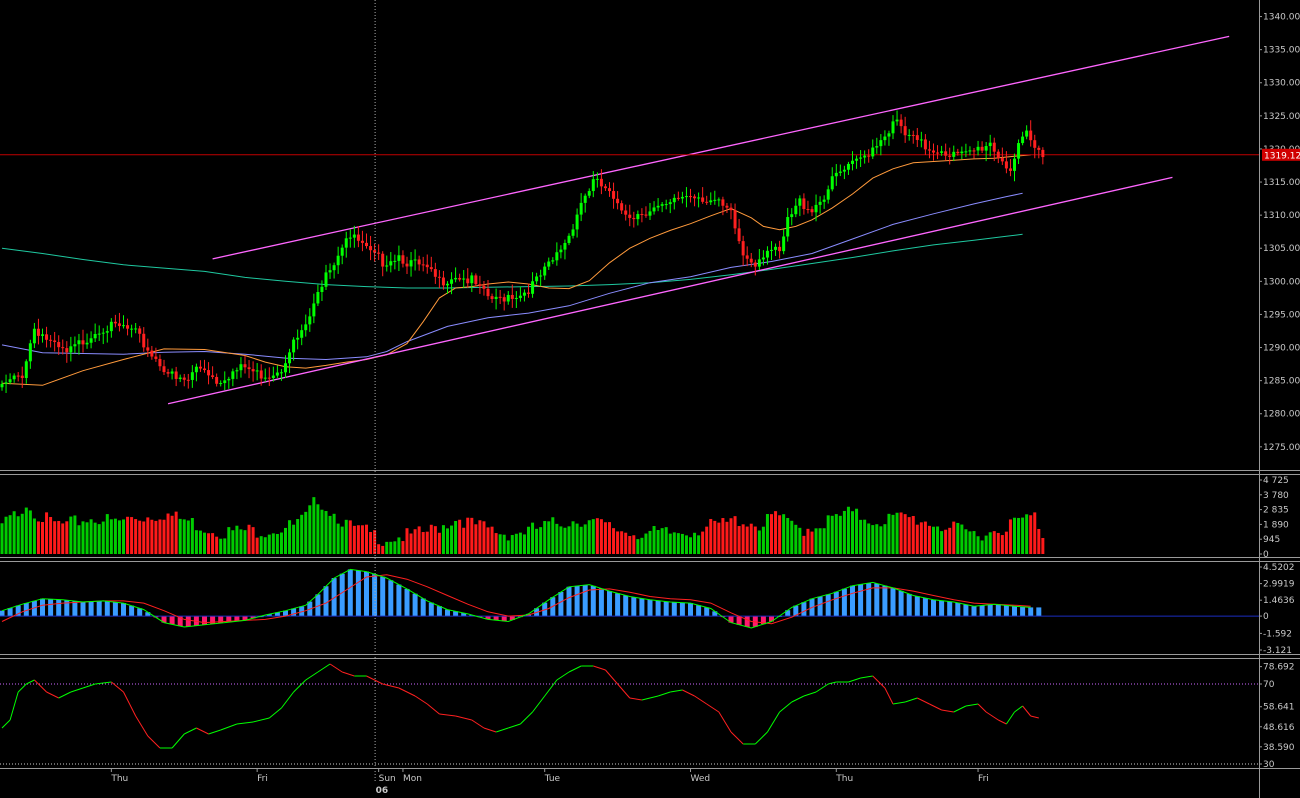  Describe the element at coordinates (1266, 555) in the screenshot. I see `axis-tick-label: 0` at that location.